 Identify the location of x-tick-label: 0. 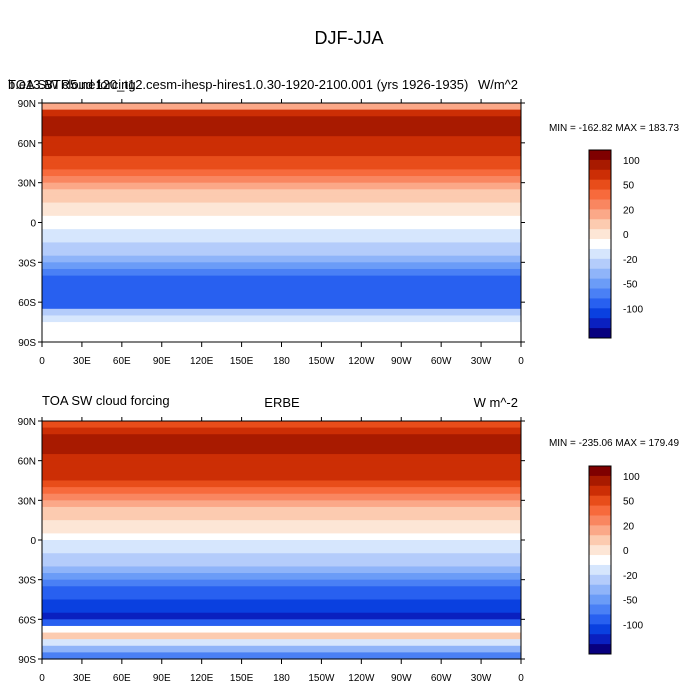
(42, 361).